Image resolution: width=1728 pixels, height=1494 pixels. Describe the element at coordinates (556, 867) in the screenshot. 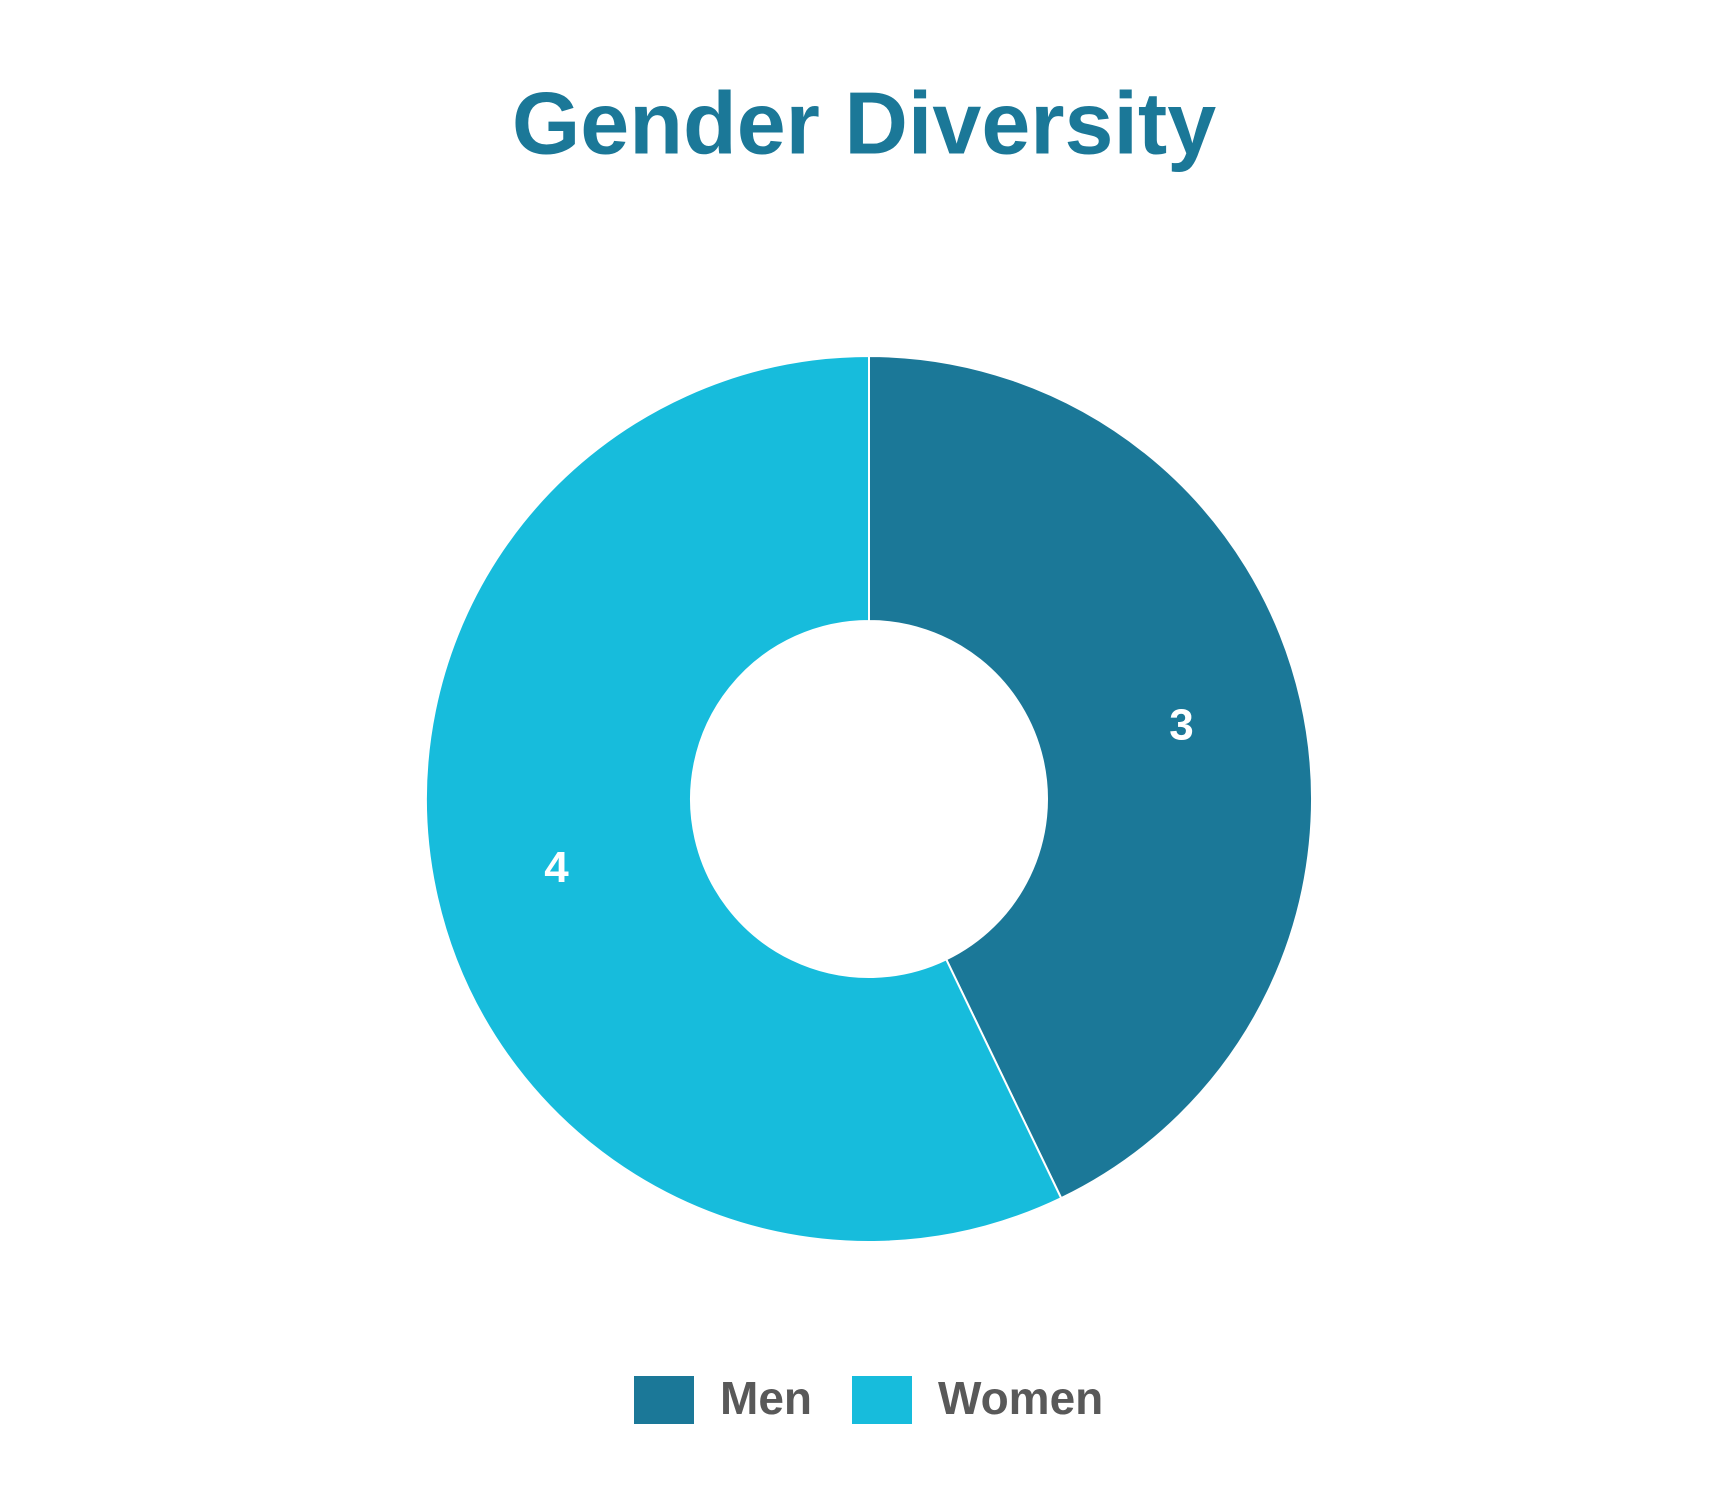

I see `data-label: 4` at that location.